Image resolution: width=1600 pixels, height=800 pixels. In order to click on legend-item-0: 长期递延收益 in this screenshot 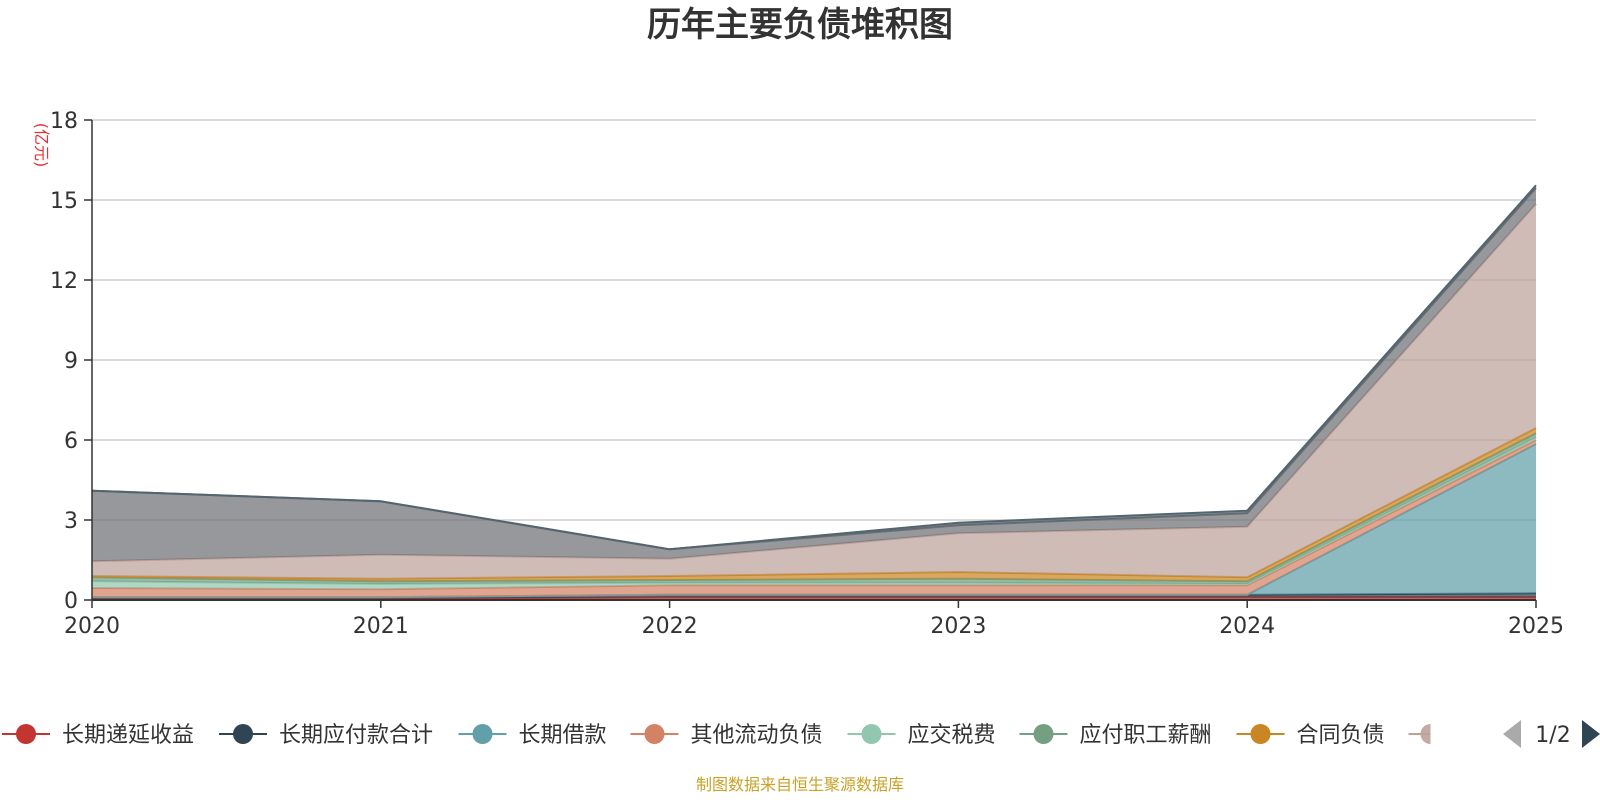, I will do `click(98, 735)`.